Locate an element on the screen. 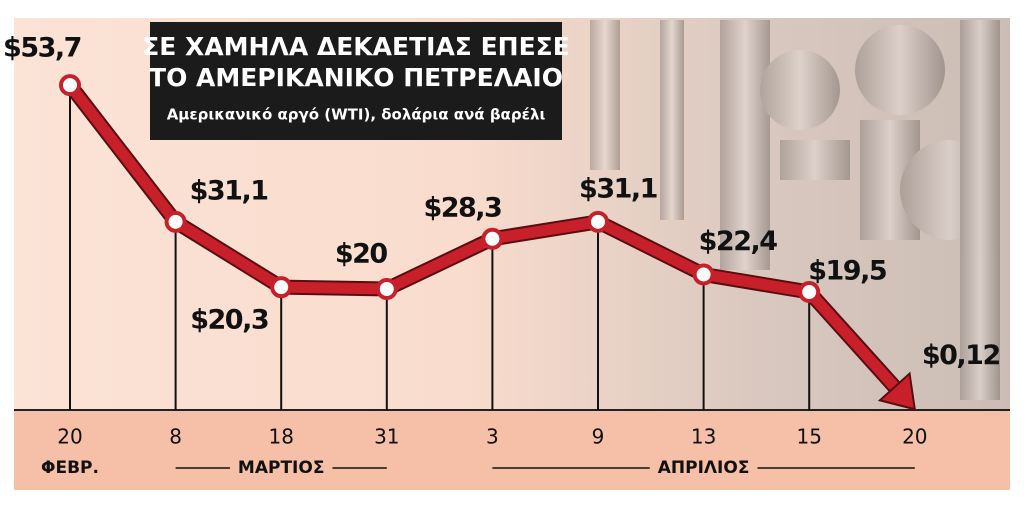  title-box is located at coordinates (356, 81).